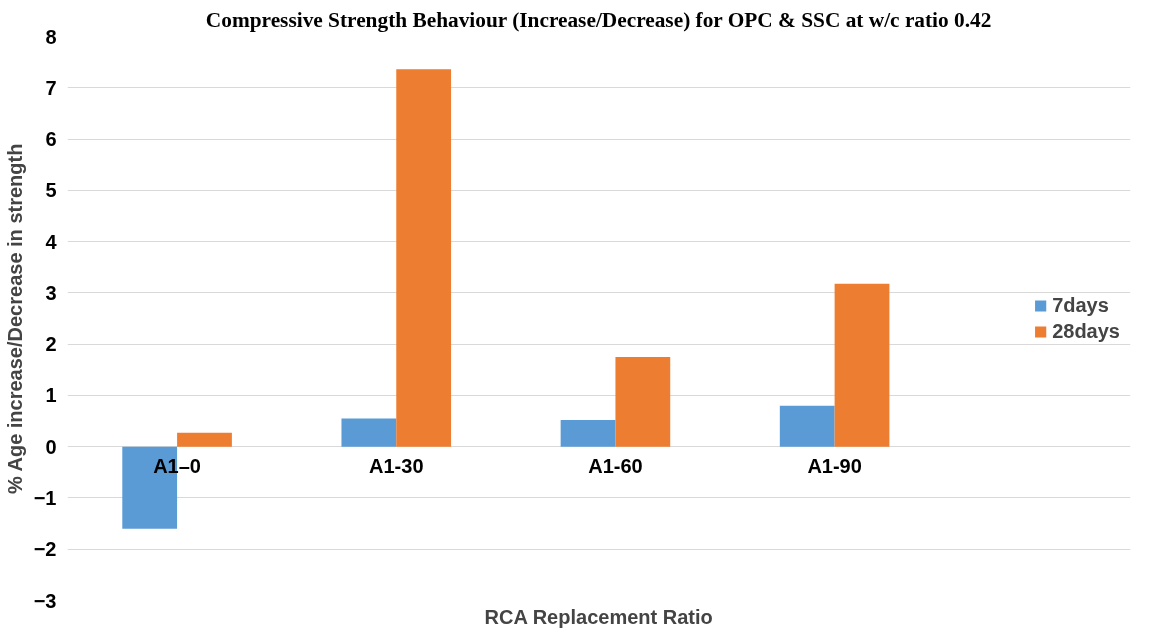 Image resolution: width=1155 pixels, height=644 pixels. I want to click on legend-label: 28days, so click(1086, 331).